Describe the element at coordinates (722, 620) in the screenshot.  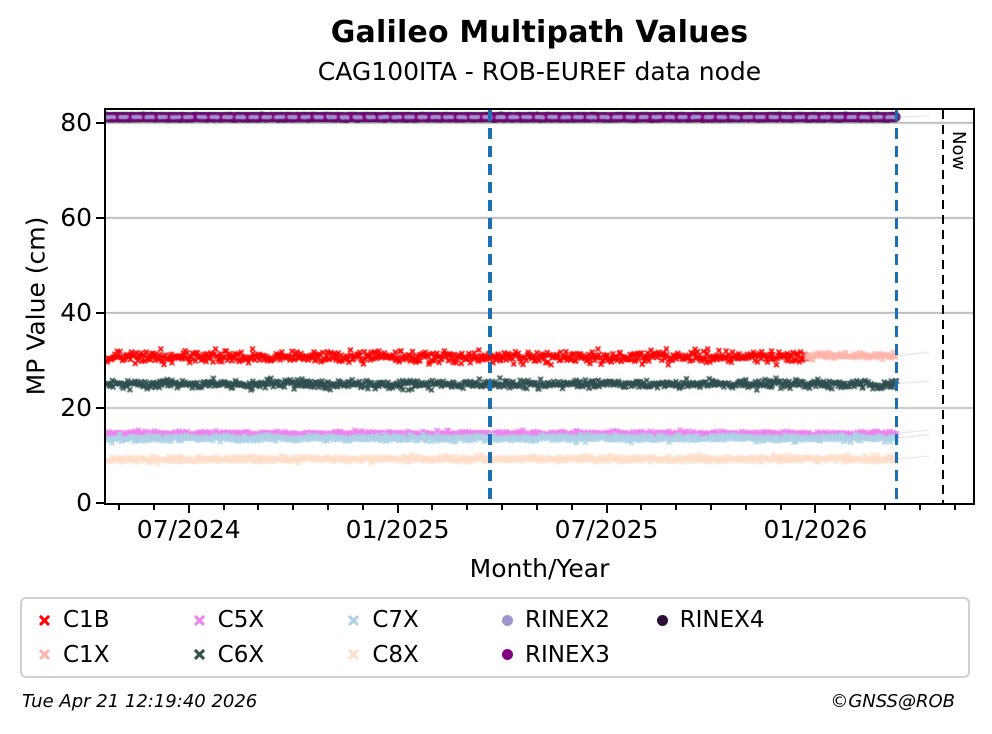
I see `legend-label: RINEX4` at that location.